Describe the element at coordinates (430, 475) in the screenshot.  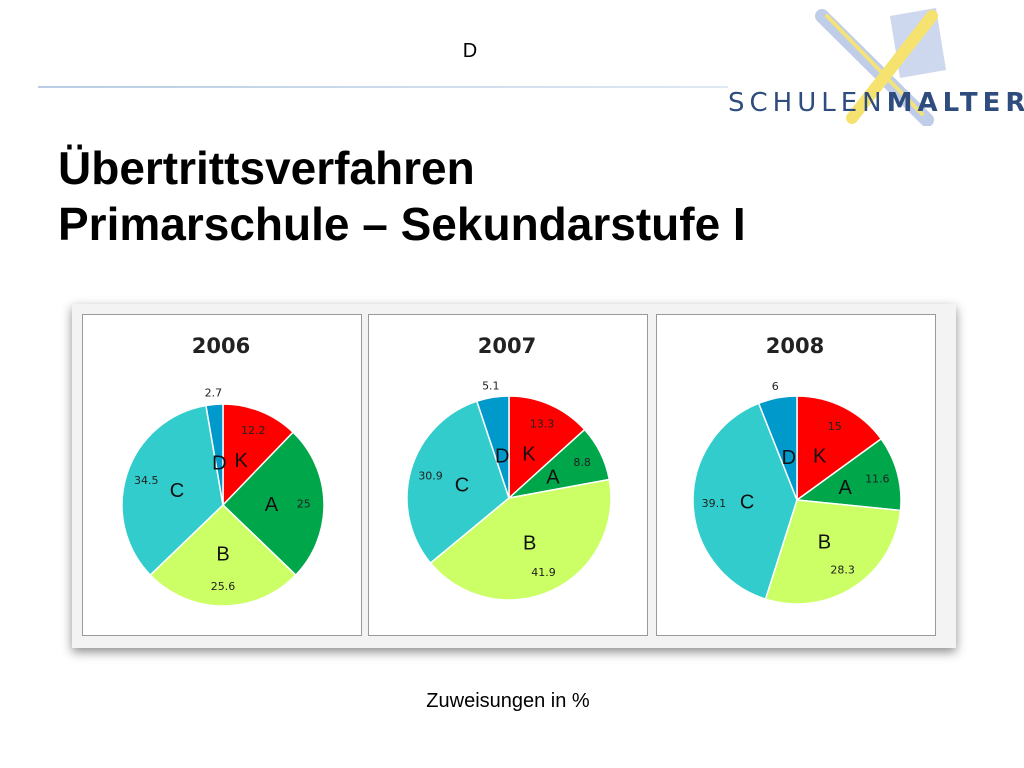
I see `pie-value-label: 30.9` at that location.